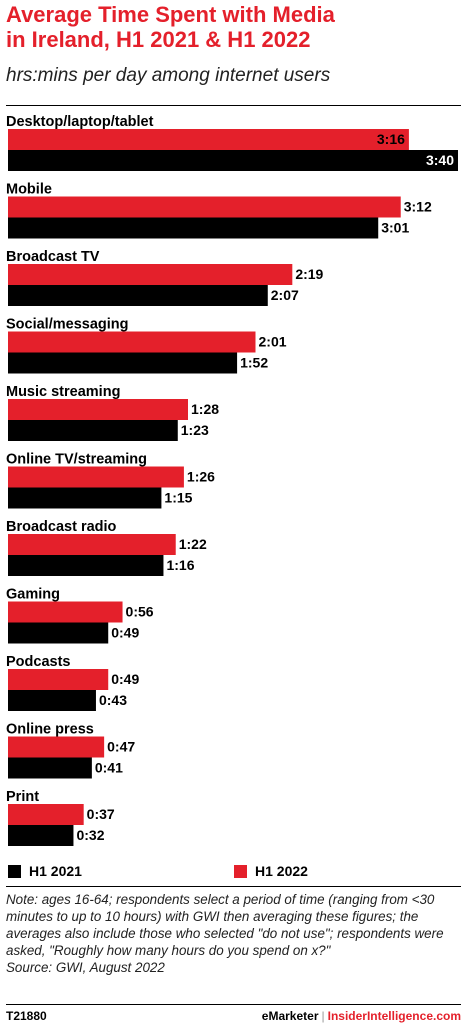 The image size is (465, 1024). What do you see at coordinates (90, 835) in the screenshot?
I see `value-label-h1-2021-print: 0:32` at bounding box center [90, 835].